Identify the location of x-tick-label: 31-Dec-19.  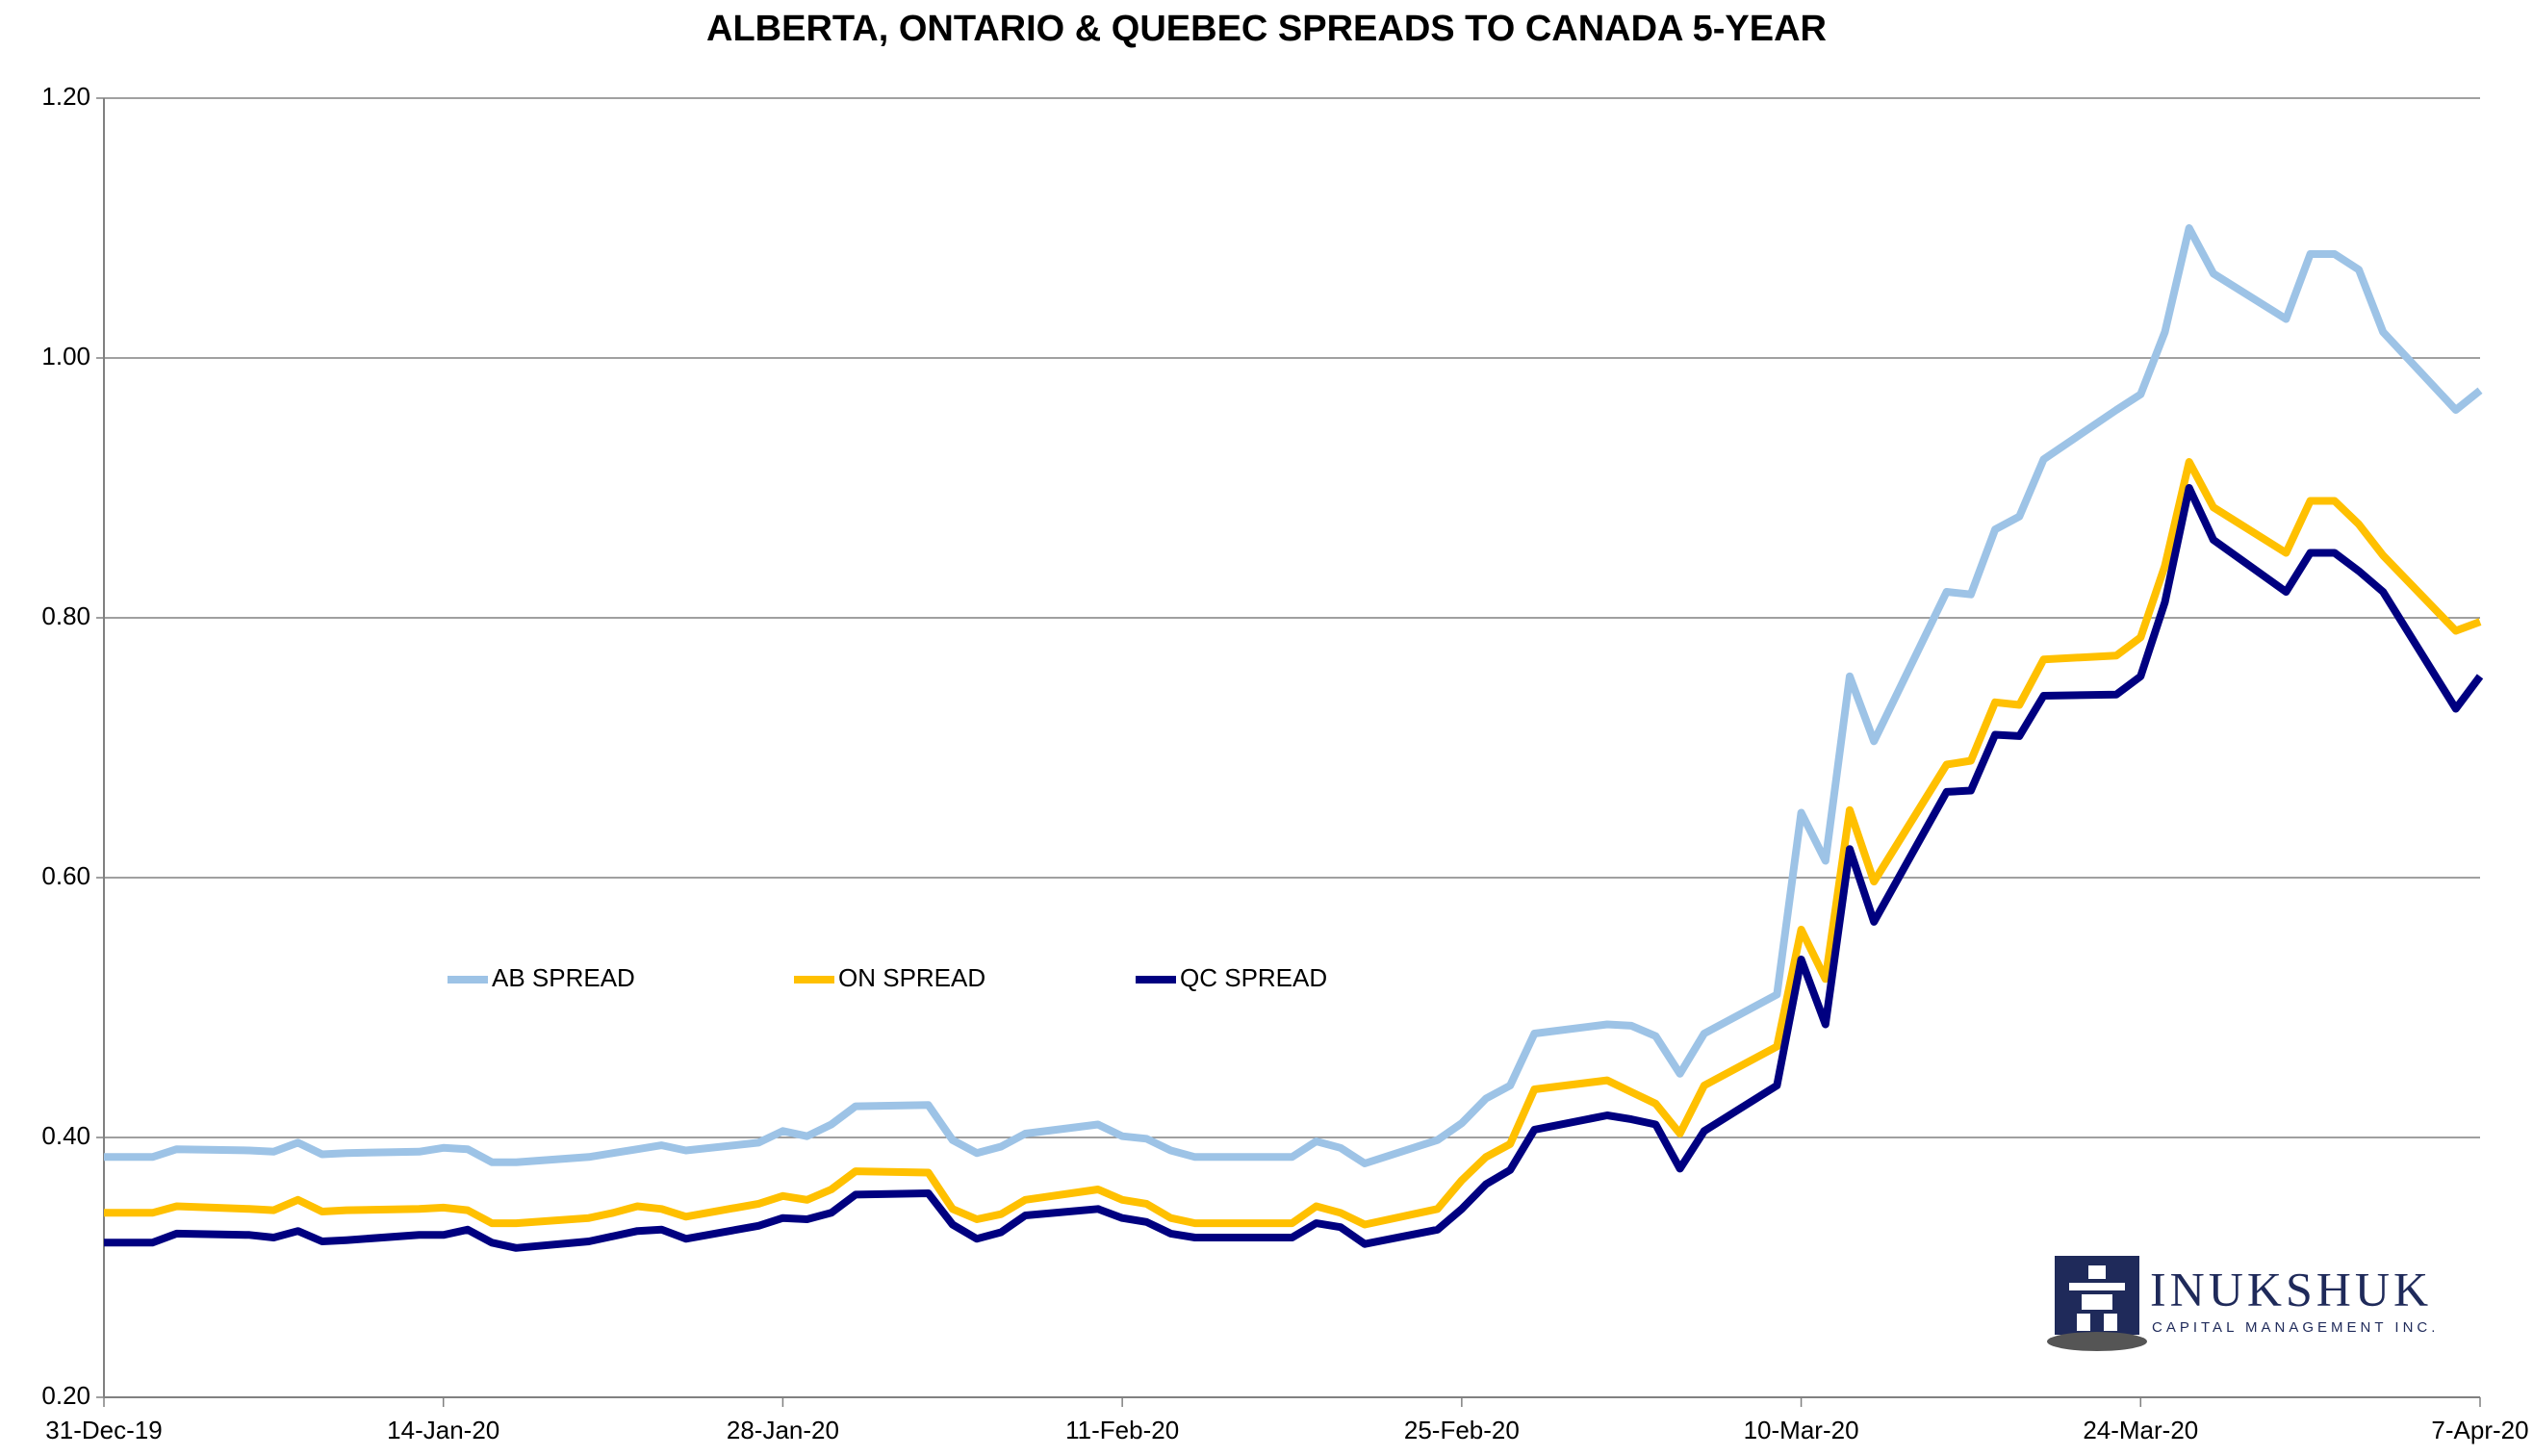
(103, 1430).